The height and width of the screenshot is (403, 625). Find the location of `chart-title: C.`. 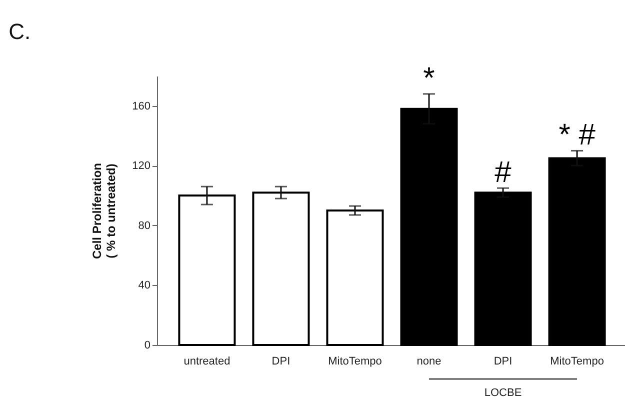

chart-title: C. is located at coordinates (19, 31).